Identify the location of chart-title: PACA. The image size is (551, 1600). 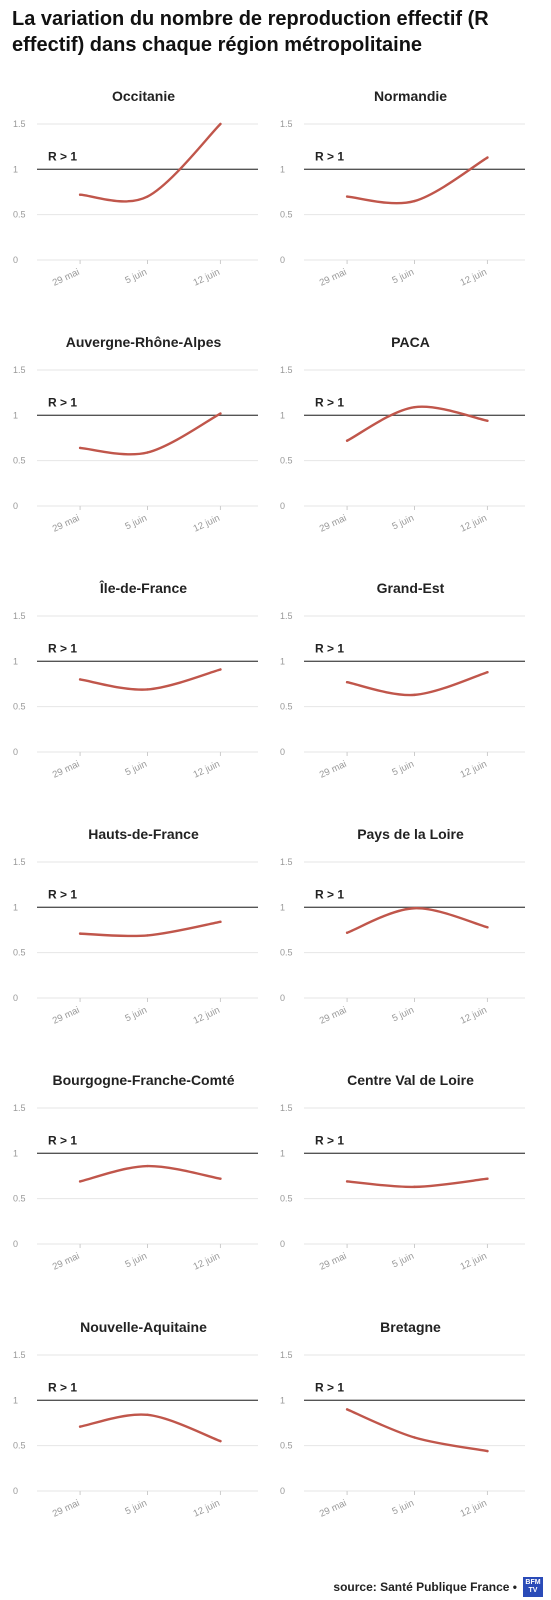
(410, 342).